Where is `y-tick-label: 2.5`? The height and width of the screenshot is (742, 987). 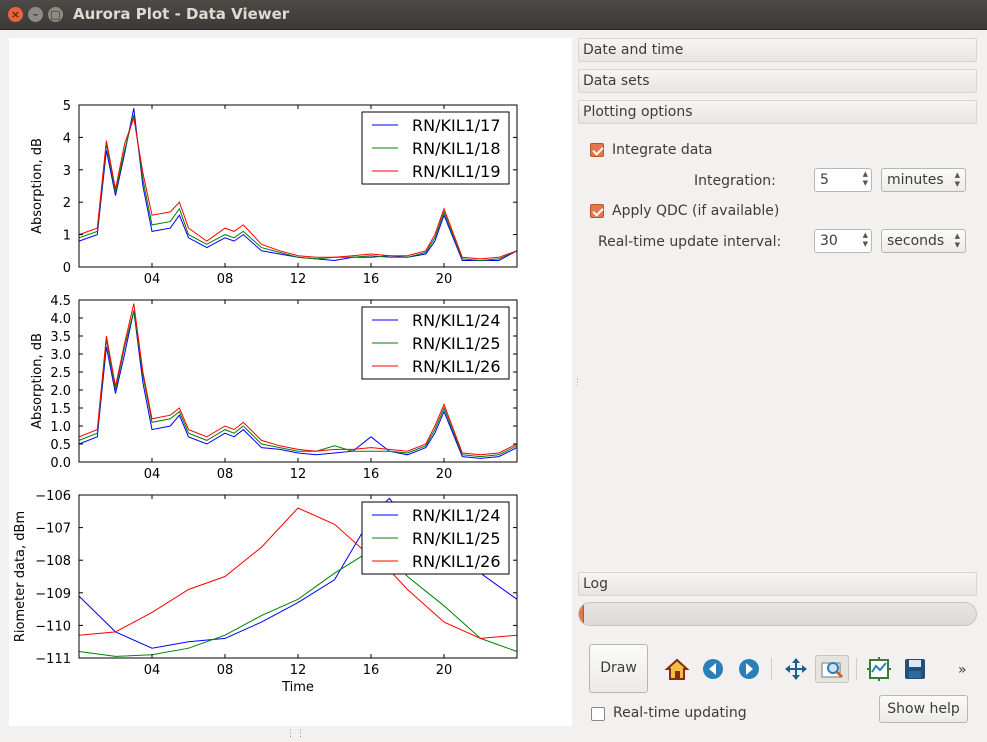
y-tick-label: 2.5 is located at coordinates (60, 373).